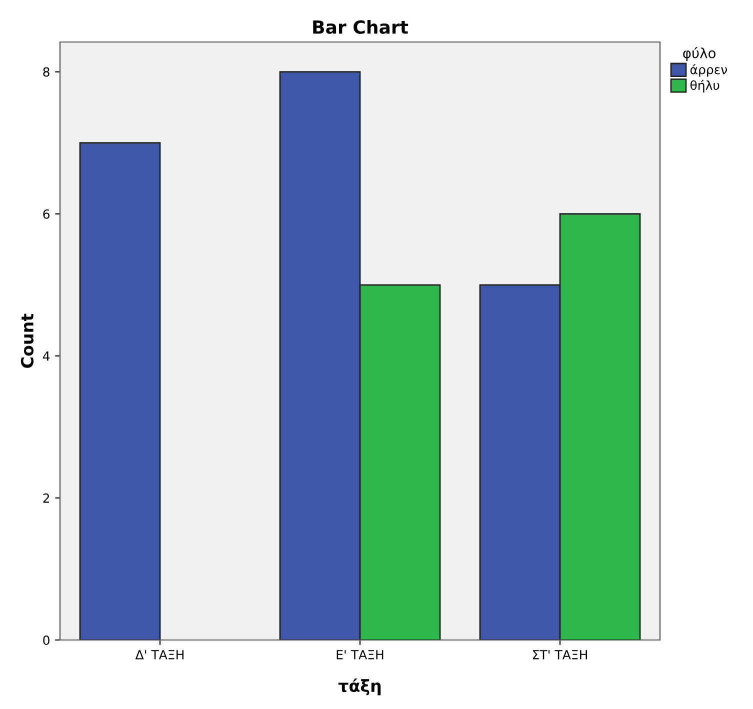  What do you see at coordinates (159, 655) in the screenshot?
I see `x-tick-label: Δ' ΤΑΞΗ` at bounding box center [159, 655].